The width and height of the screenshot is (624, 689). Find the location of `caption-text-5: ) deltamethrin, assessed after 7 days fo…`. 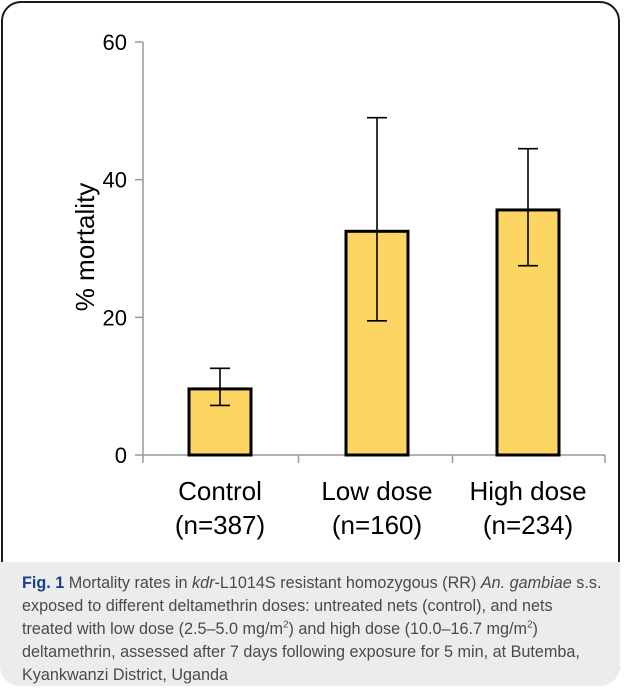

caption-text-5: ) deltamethrin, assessed after 7 days fo… is located at coordinates (301, 652).